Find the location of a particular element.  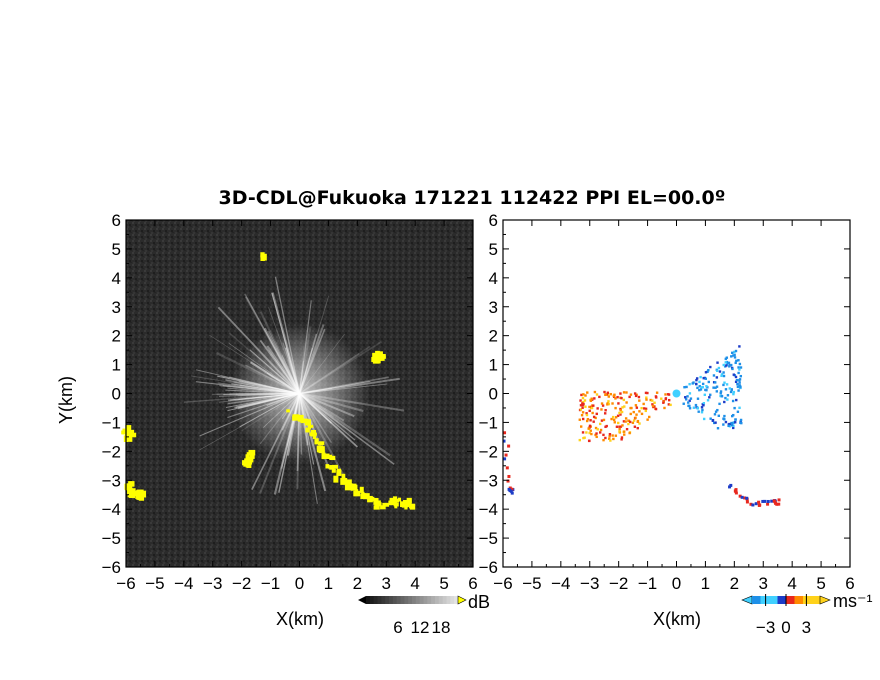

velocity-colorbar: −3 0 3 ms⁻¹ is located at coordinates (807, 614).